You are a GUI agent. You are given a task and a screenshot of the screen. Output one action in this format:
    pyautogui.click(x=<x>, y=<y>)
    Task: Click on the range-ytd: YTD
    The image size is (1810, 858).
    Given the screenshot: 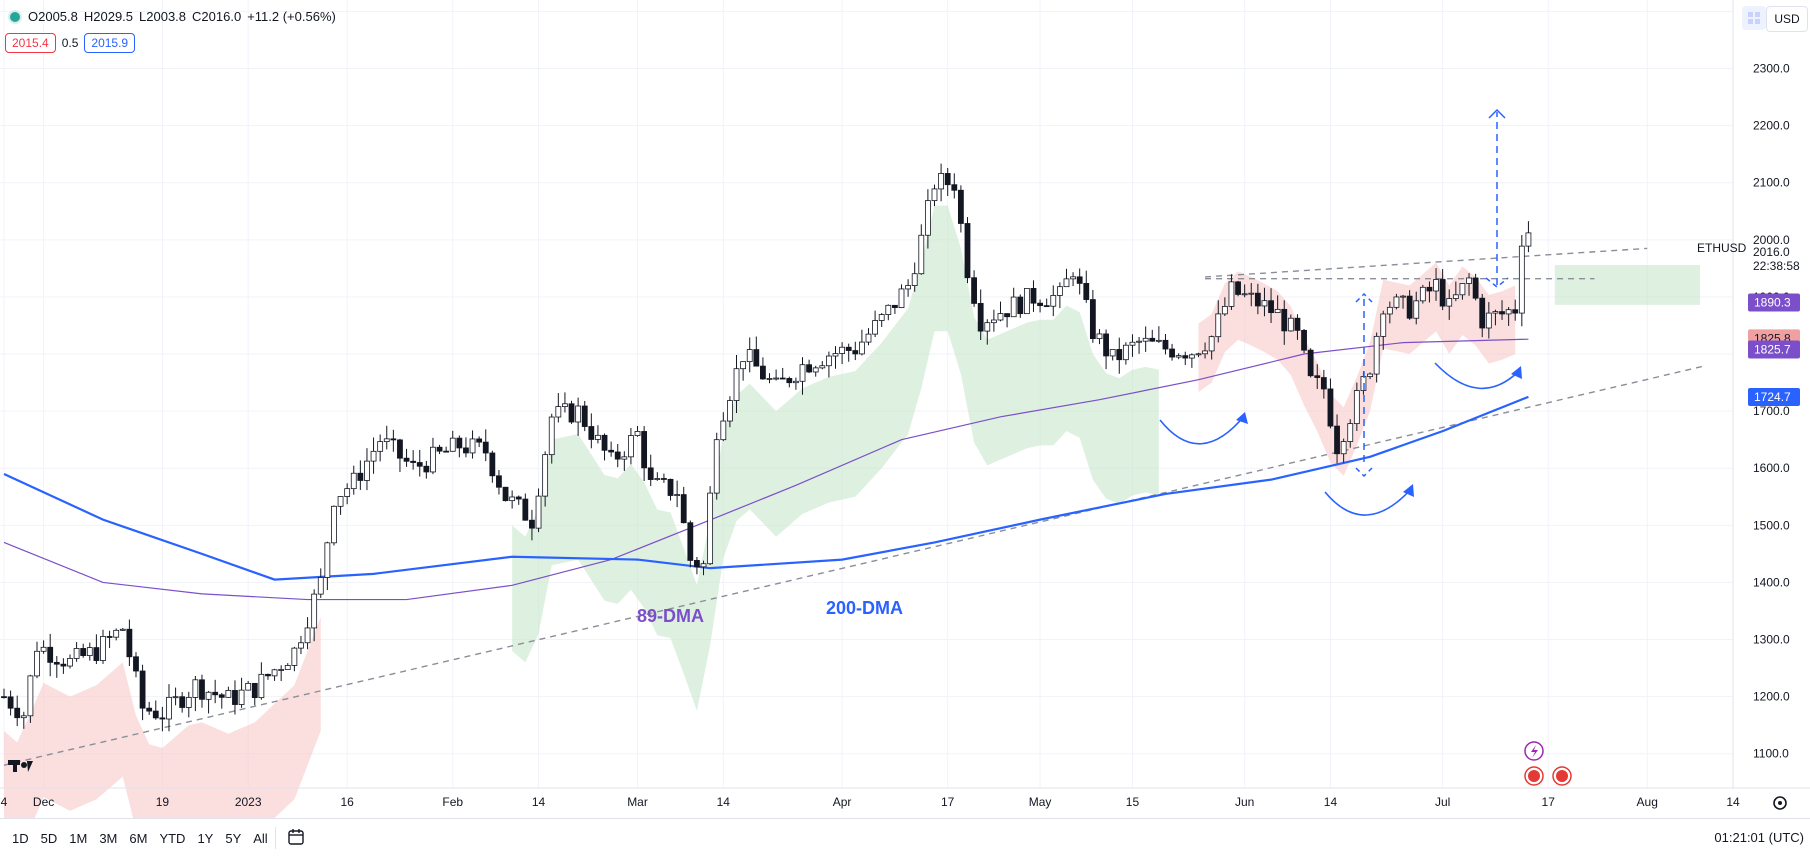 What is the action you would take?
    pyautogui.click(x=172, y=838)
    